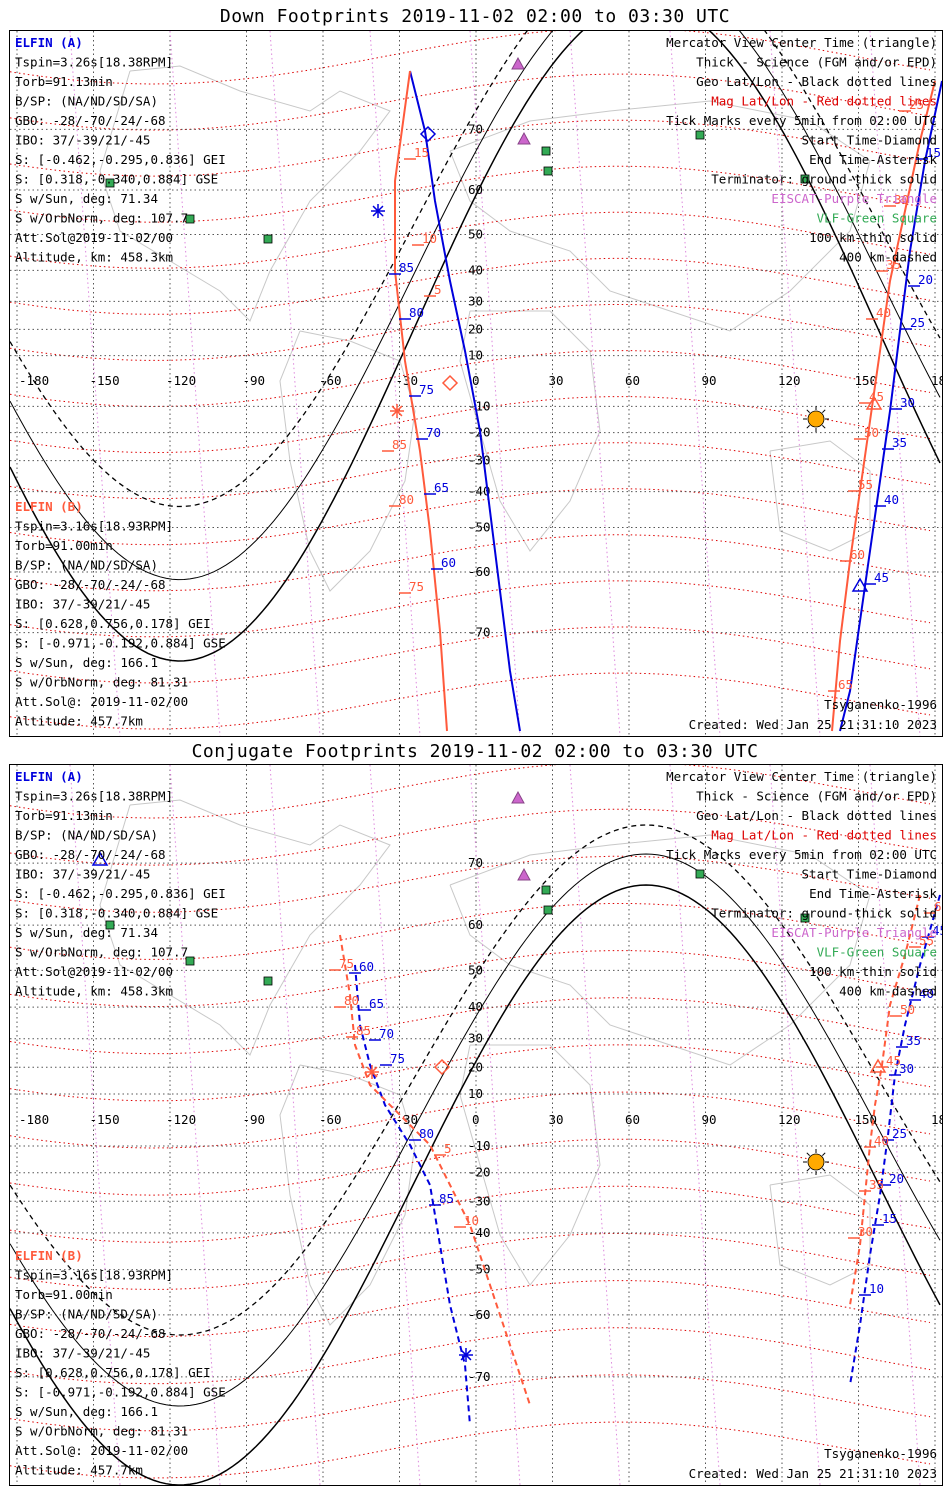 The image size is (950, 1500). I want to click on lon-label: -90, so click(254, 1119).